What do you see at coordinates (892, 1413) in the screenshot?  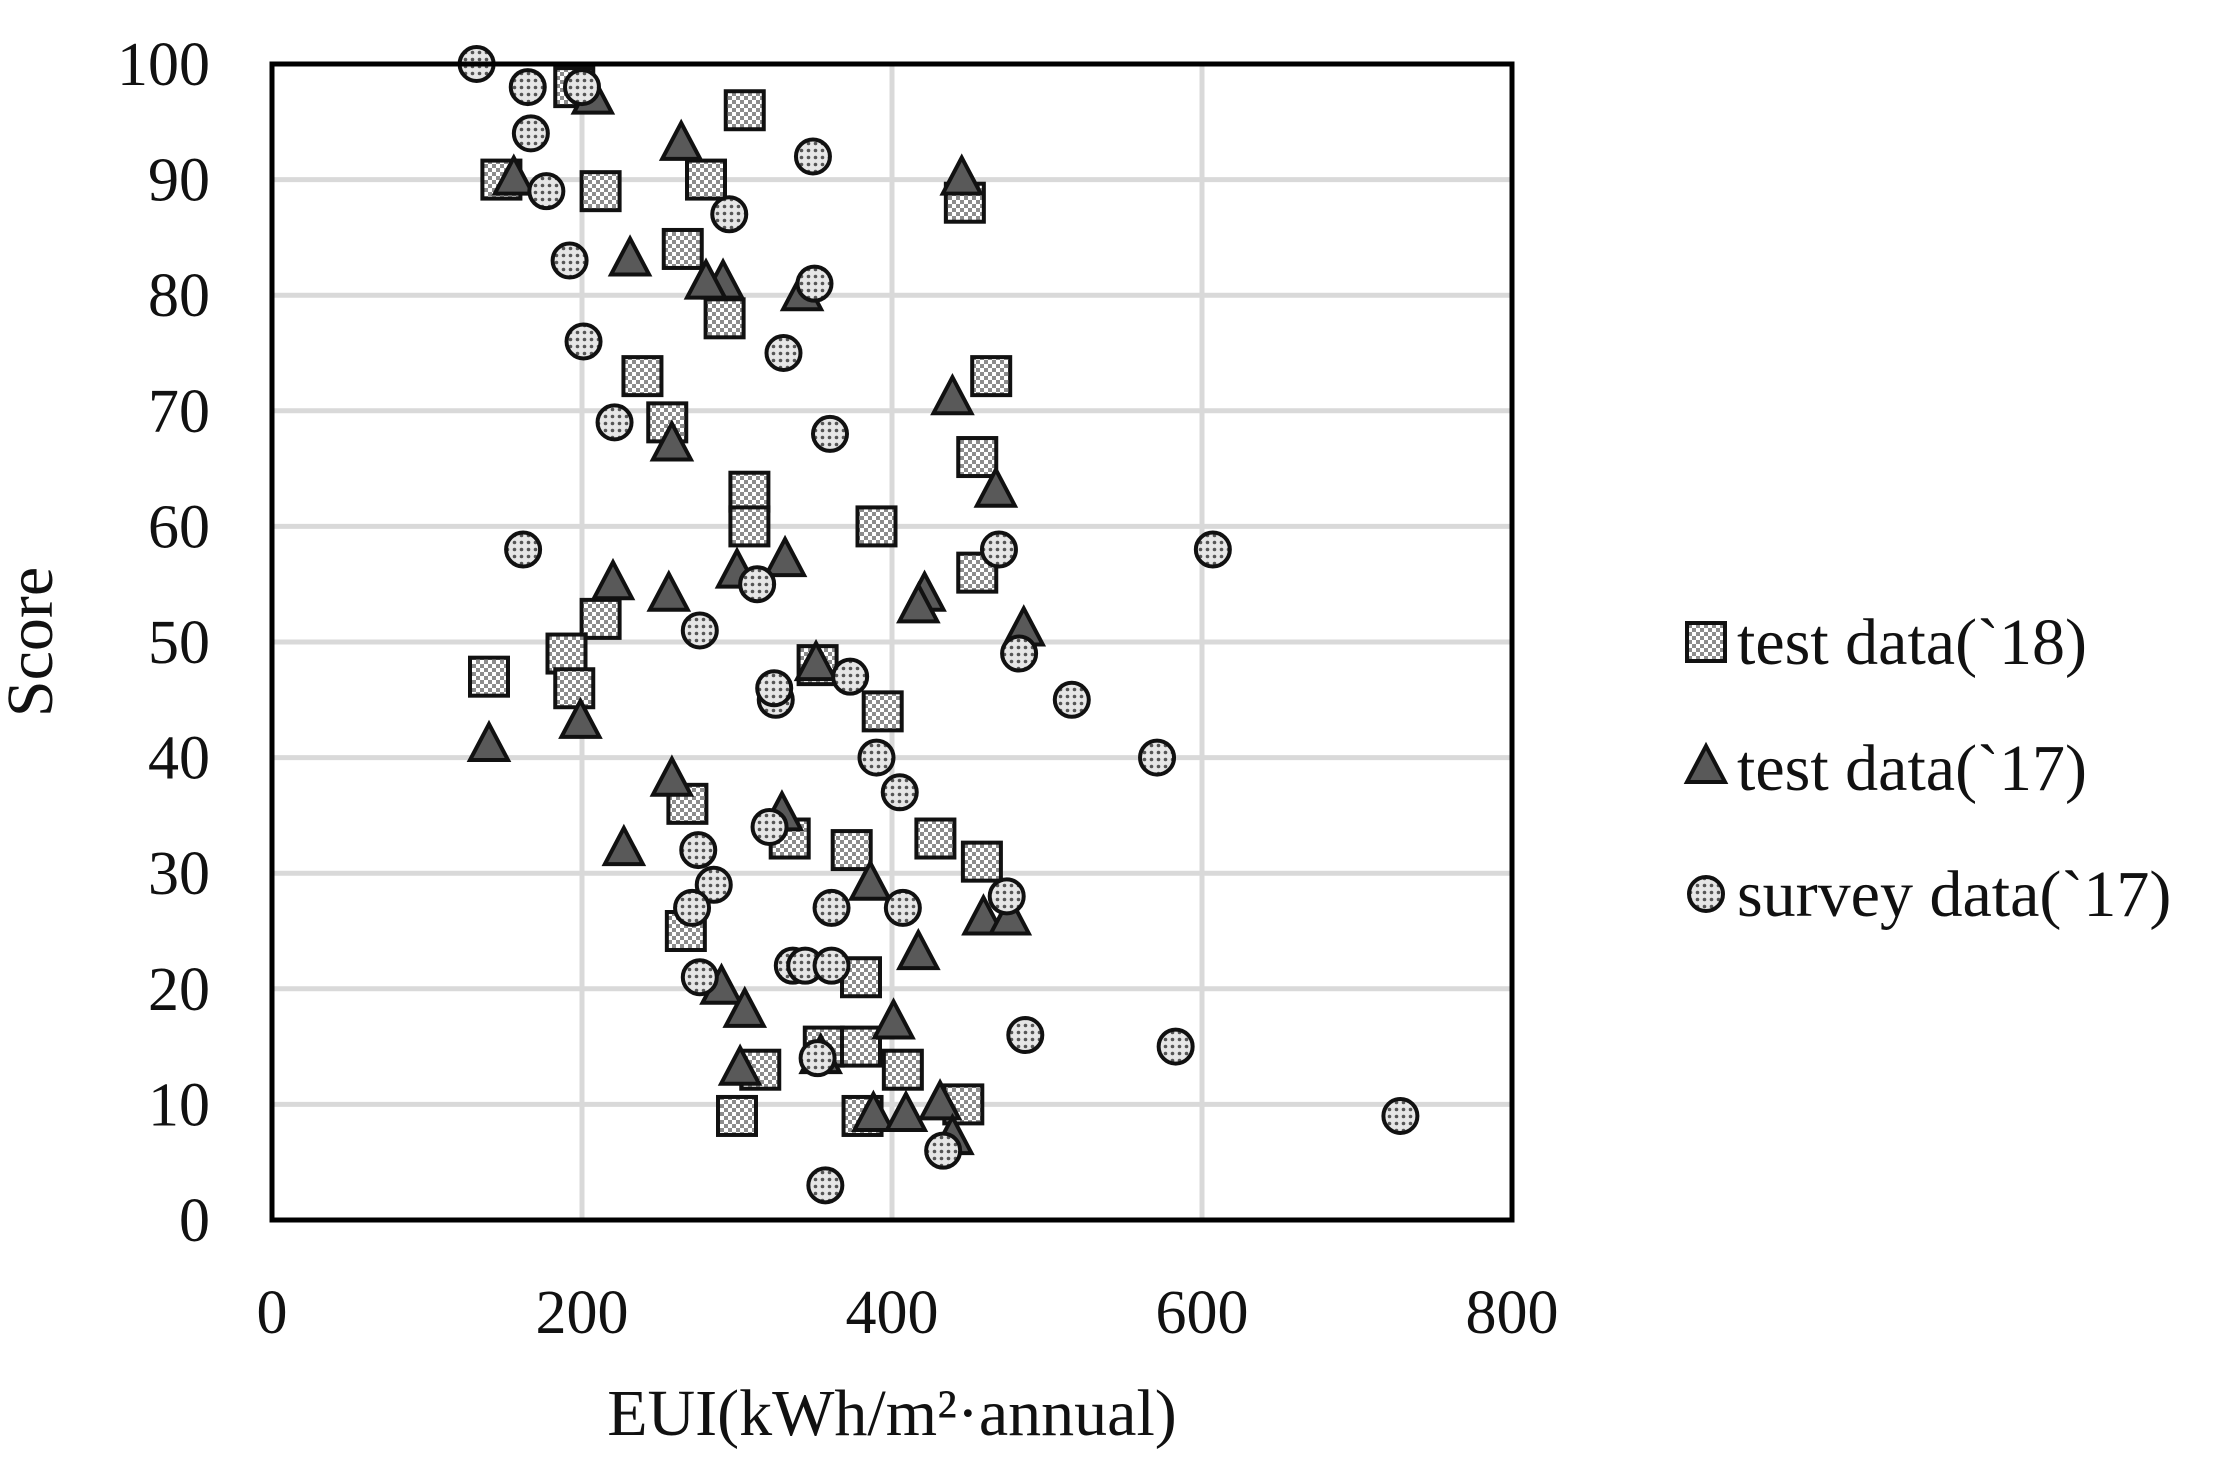 I see `x-axis-title: EUI(kWh/m²·annual)` at bounding box center [892, 1413].